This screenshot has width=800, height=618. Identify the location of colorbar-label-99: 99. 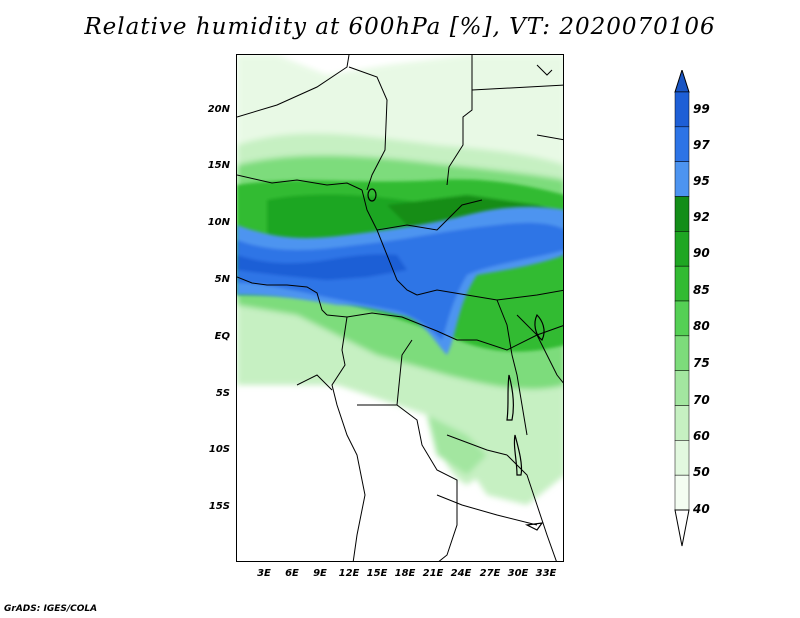
(701, 109).